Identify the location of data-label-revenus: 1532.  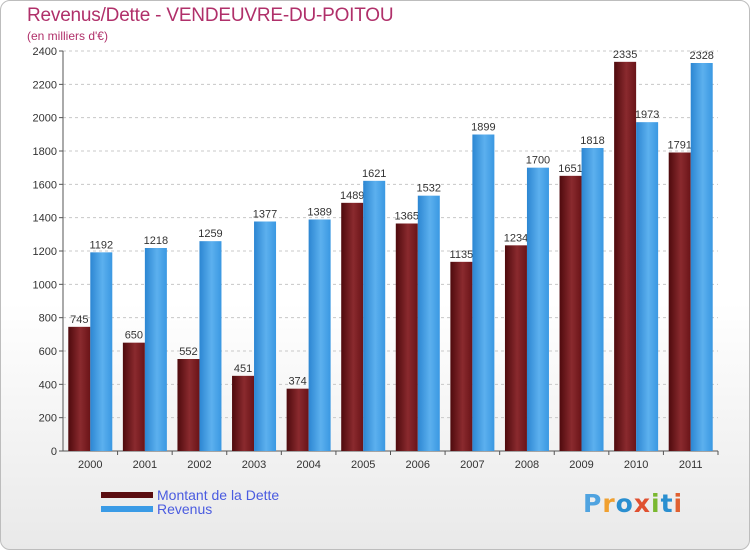
(429, 189).